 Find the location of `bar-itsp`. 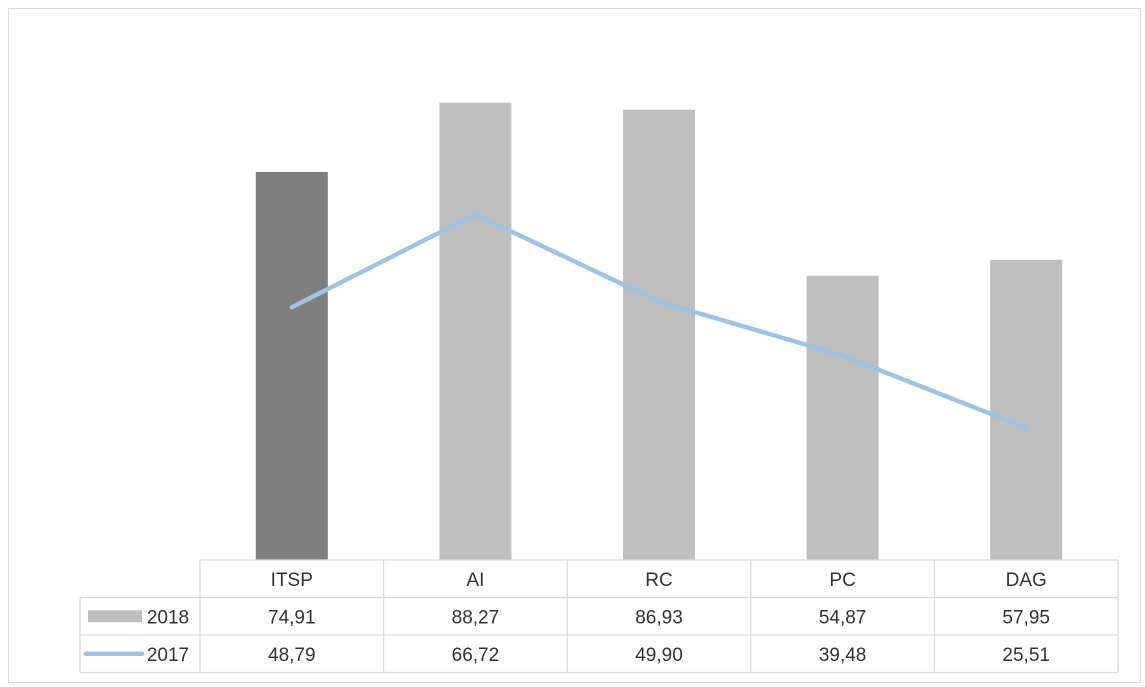

bar-itsp is located at coordinates (291, 366).